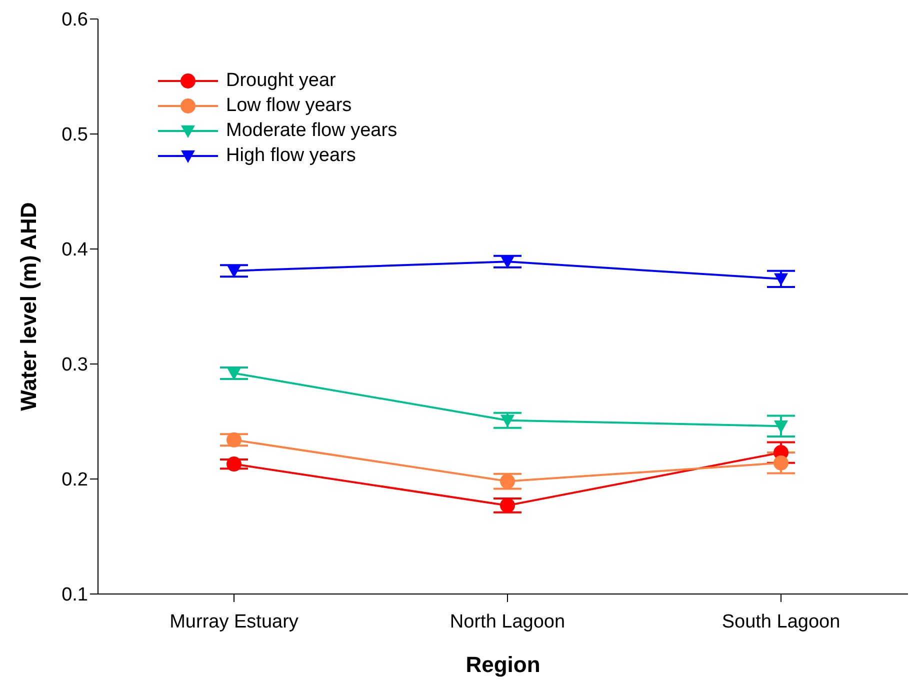 The height and width of the screenshot is (684, 913). What do you see at coordinates (312, 131) in the screenshot?
I see `legend-label: Moderate flow years` at bounding box center [312, 131].